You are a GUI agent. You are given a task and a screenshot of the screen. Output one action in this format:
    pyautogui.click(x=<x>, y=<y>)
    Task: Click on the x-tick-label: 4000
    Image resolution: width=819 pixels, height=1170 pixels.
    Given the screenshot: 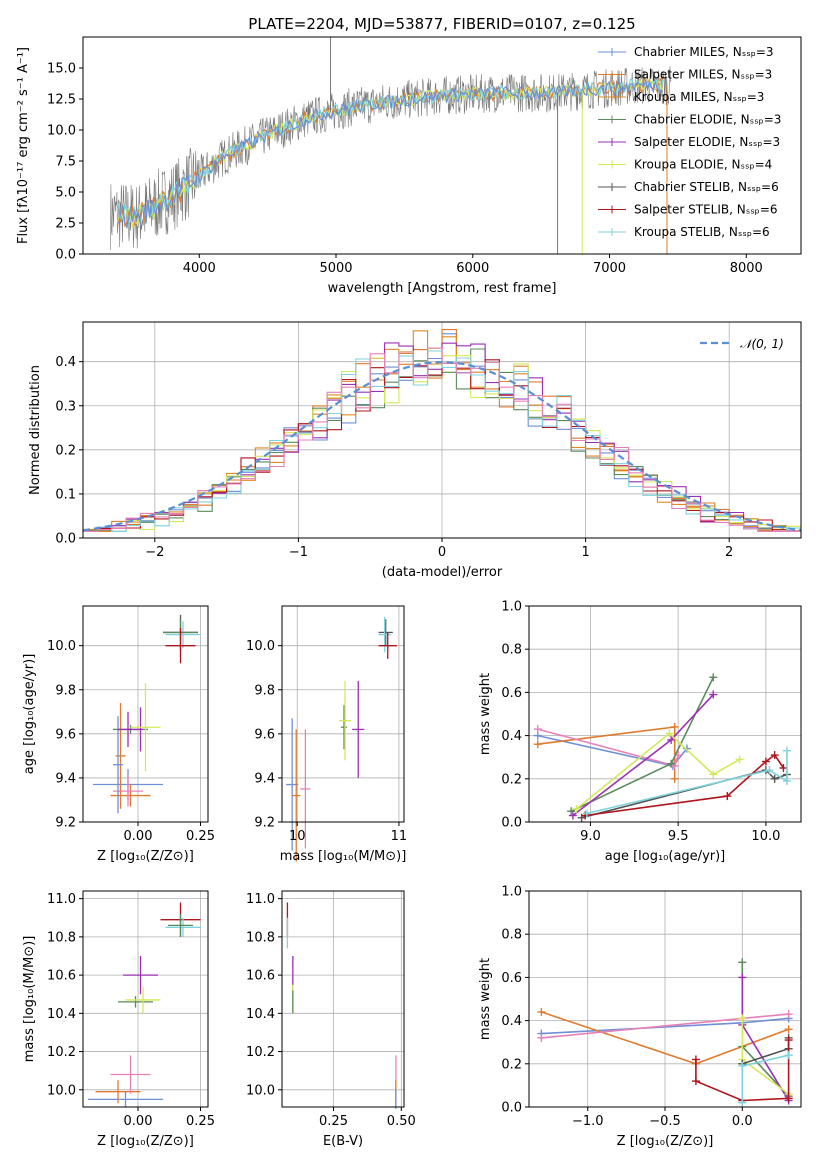 What is the action you would take?
    pyautogui.click(x=199, y=268)
    